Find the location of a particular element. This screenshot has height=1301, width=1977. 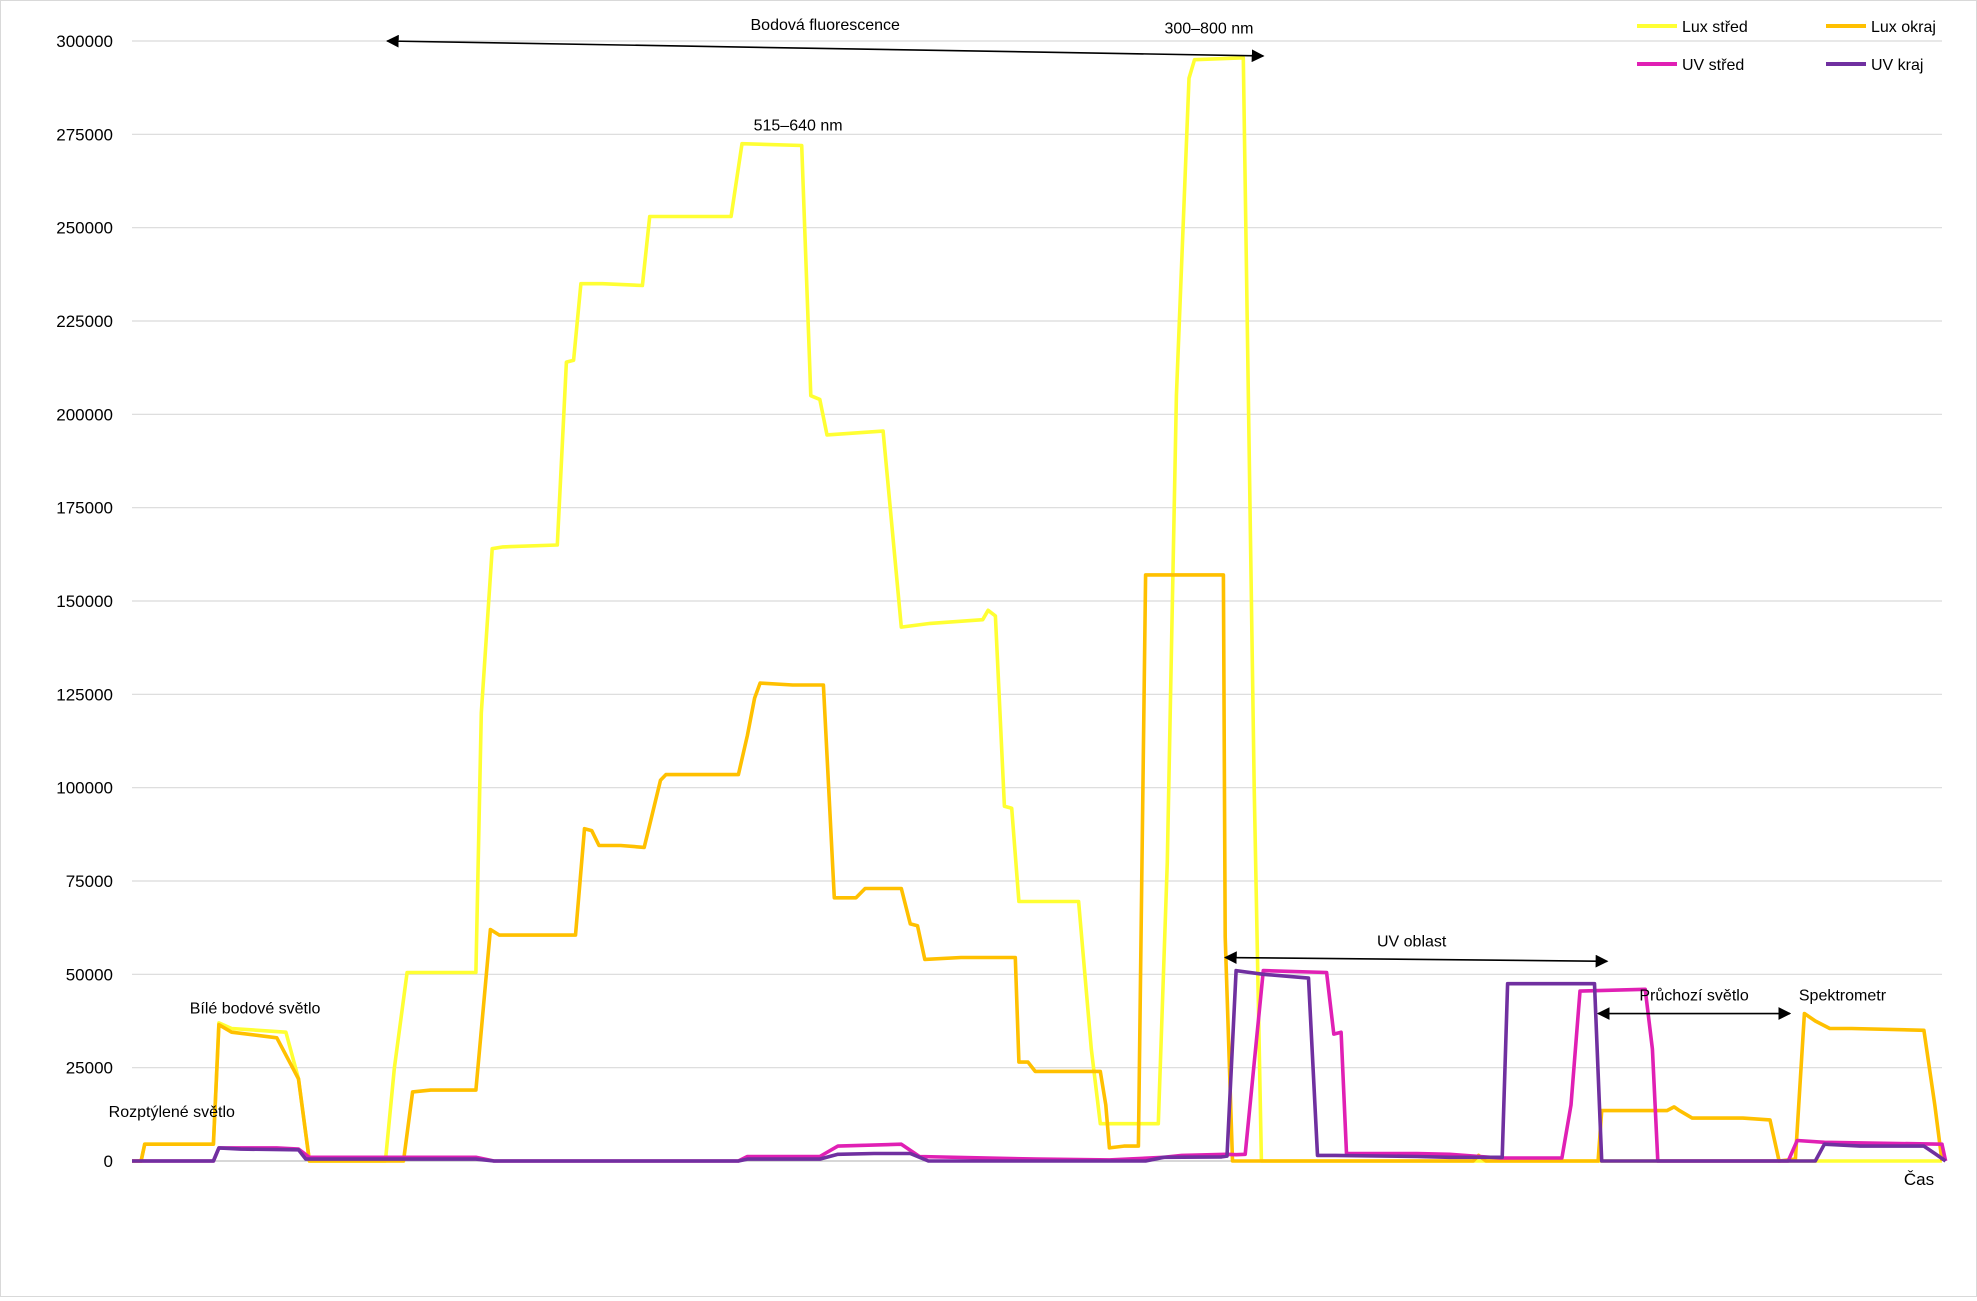

legend: Lux střed Lux okraj UV střed UV kraj is located at coordinates (1786, 46).